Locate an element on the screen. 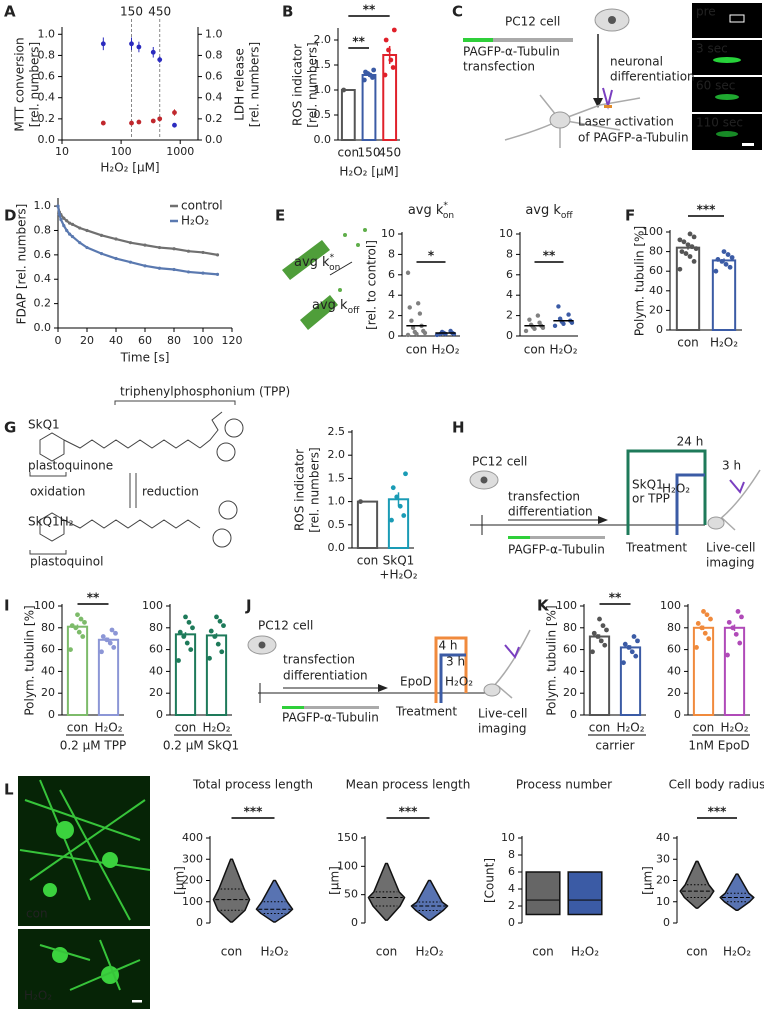 The height and width of the screenshot is (1012, 764). tick-label: 0.4 is located at coordinates (43, 278).